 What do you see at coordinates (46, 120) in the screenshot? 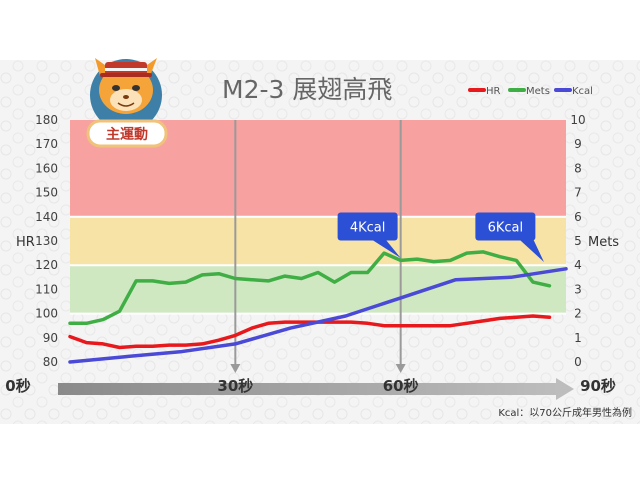
I see `left-tick-label: 180` at bounding box center [46, 120].